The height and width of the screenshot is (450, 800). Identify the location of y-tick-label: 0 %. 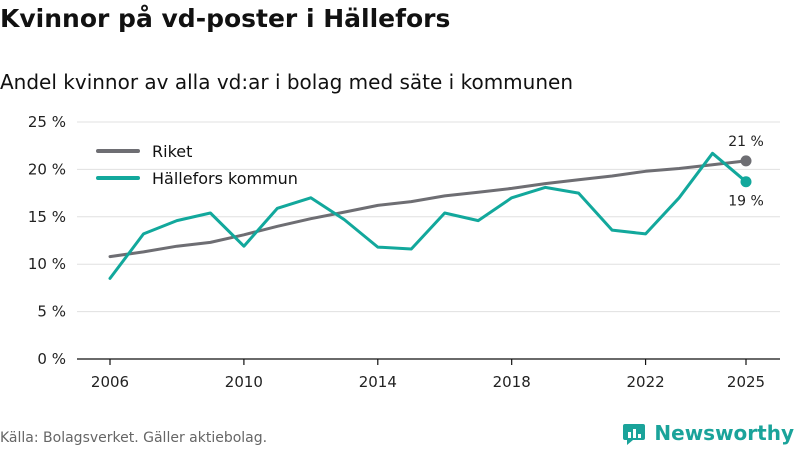
(51, 359).